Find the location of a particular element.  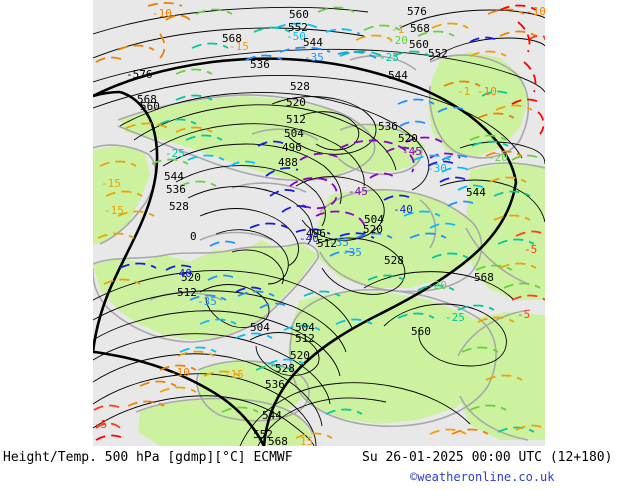

footer-title: Height/Temp. 500 hPa [gdmp][°C] ECMWF is located at coordinates (148, 457).